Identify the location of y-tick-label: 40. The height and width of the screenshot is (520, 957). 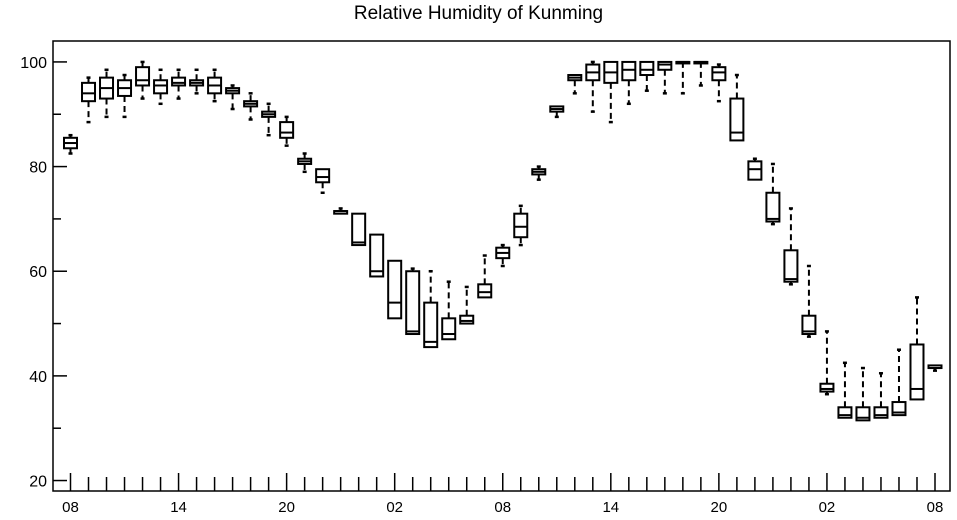
(38, 377).